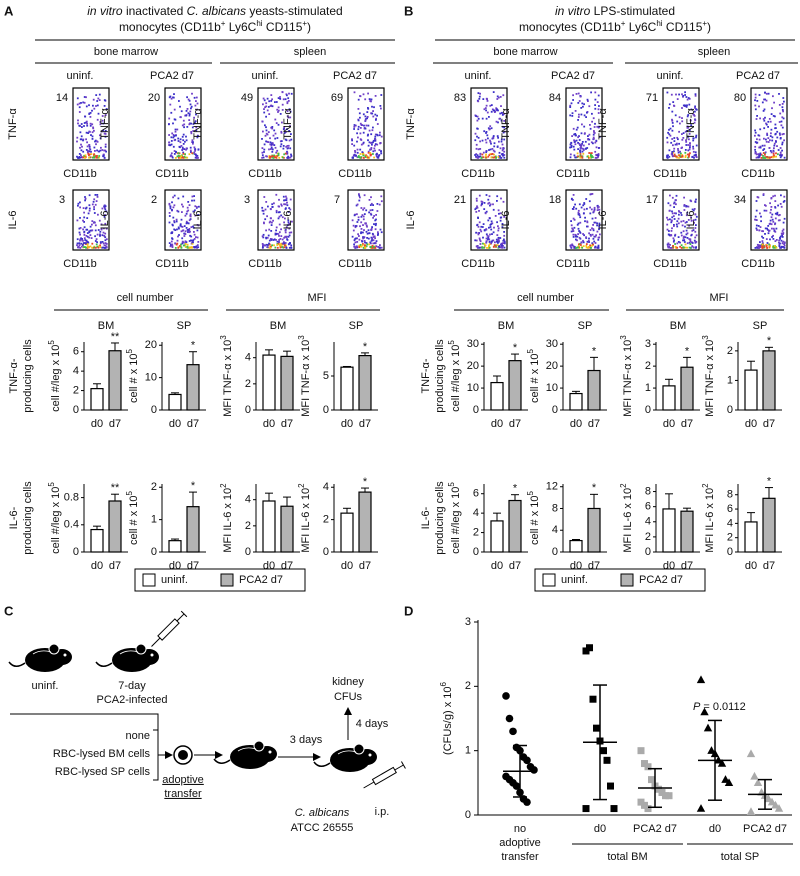  What do you see at coordinates (426, 517) in the screenshot?
I see `row-label: IL-6-` at bounding box center [426, 517].